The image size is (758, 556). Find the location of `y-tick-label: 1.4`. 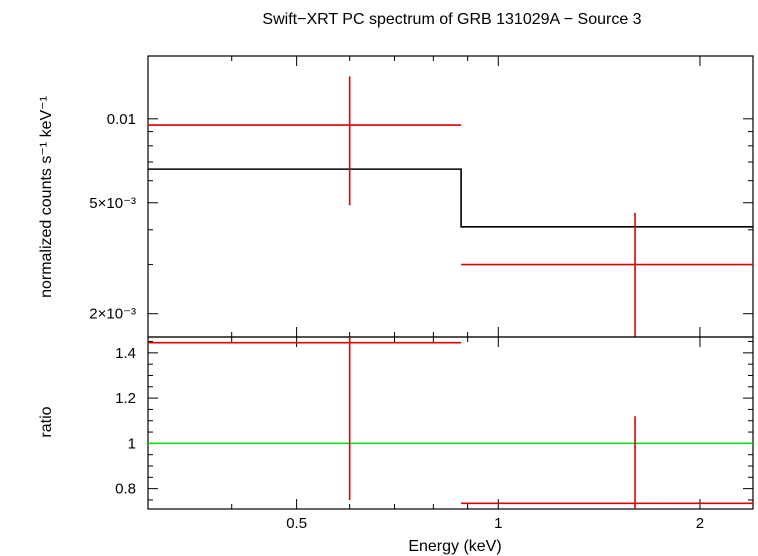

y-tick-label: 1.4 is located at coordinates (125, 353).